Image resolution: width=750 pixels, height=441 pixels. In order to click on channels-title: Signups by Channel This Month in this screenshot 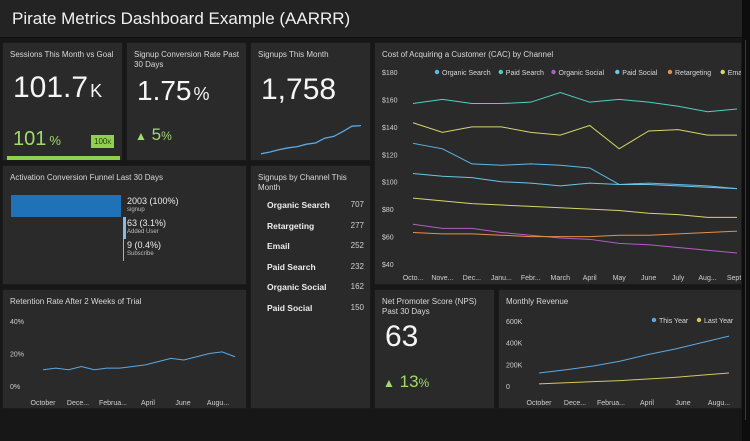, I will do `click(302, 182)`.